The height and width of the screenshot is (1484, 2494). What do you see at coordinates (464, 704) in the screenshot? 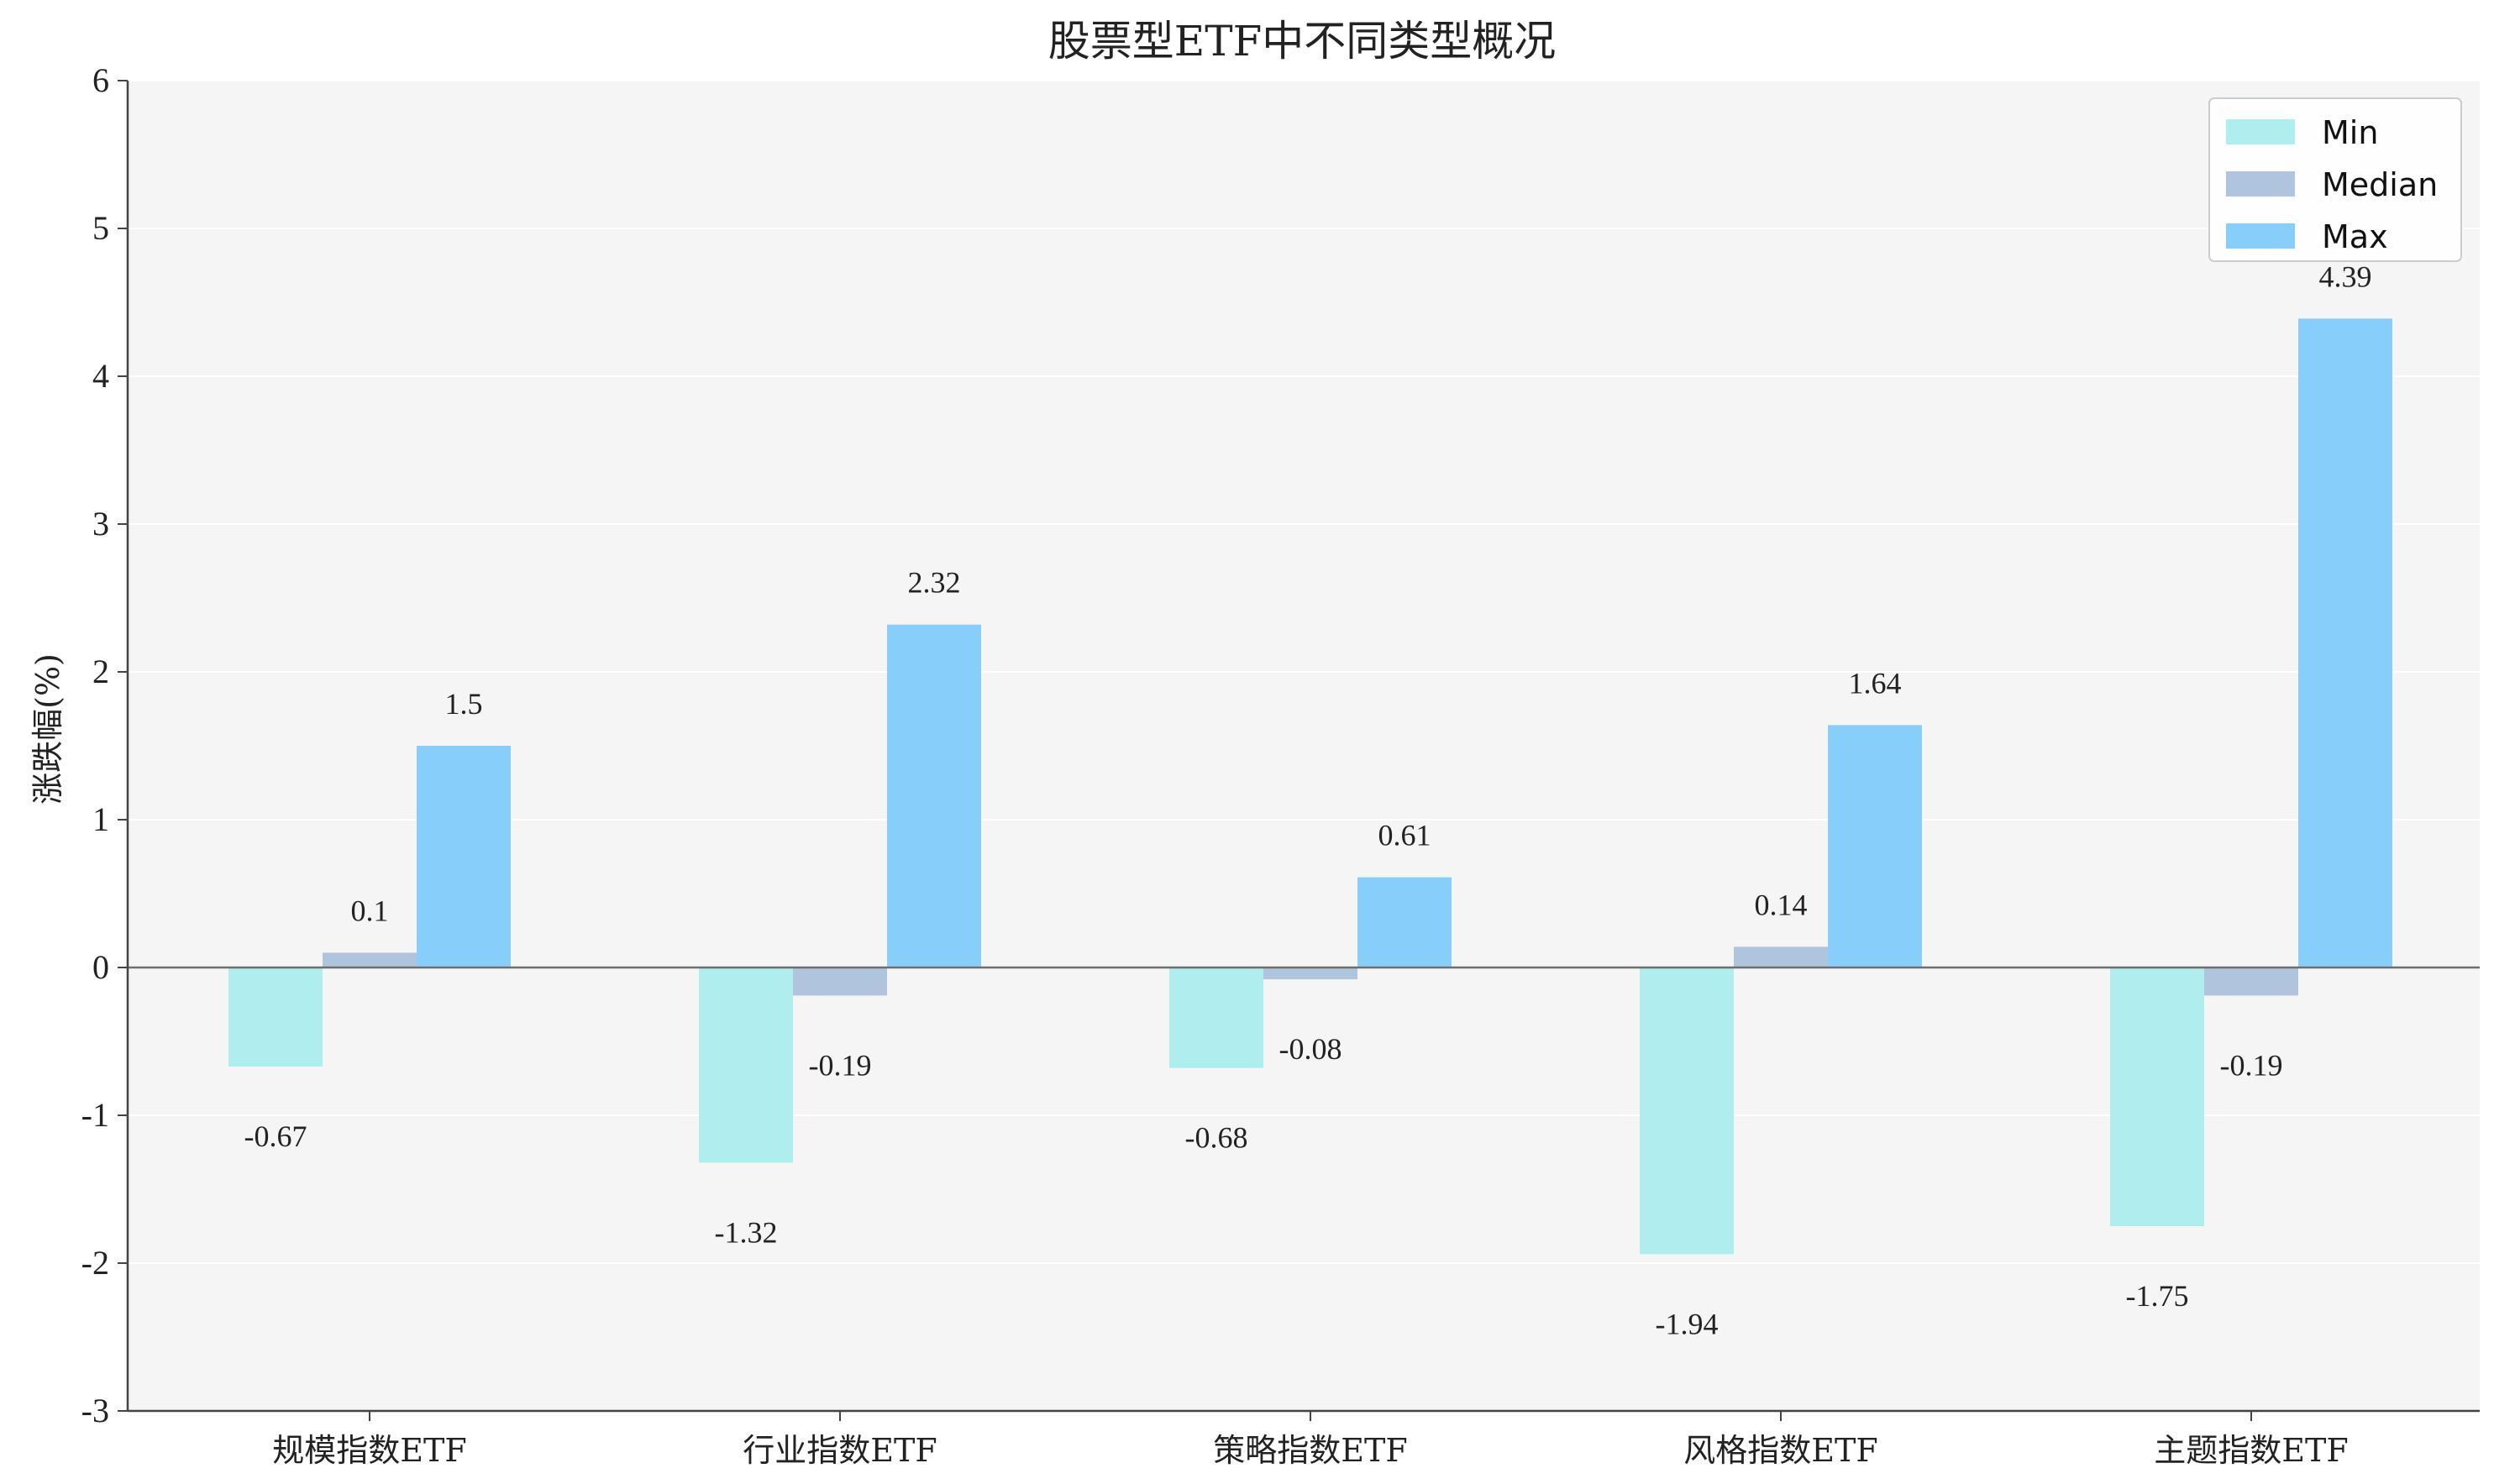
I see `data-label: 1.5` at bounding box center [464, 704].